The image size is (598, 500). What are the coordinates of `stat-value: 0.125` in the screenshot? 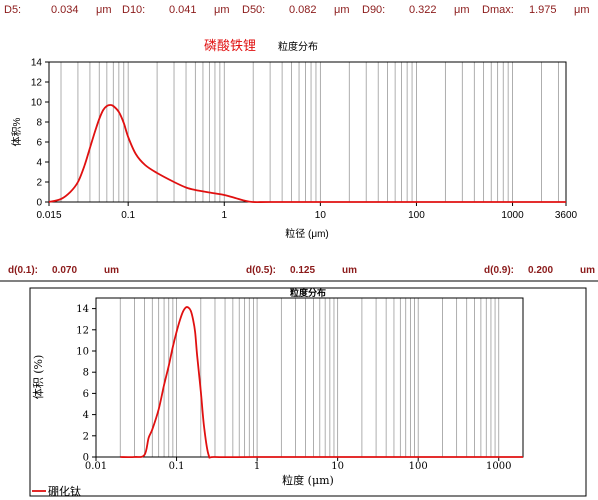 It's located at (302, 270).